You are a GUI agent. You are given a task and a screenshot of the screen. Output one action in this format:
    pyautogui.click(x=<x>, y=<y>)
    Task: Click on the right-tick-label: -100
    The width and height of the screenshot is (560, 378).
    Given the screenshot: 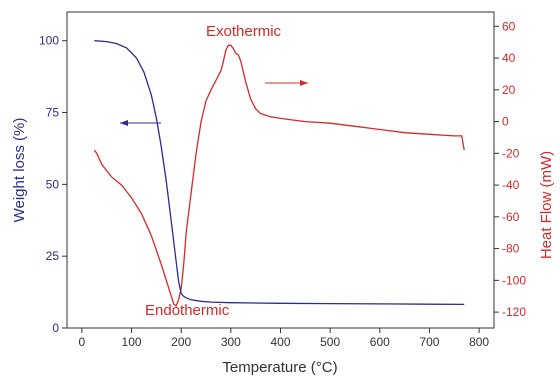 What is the action you would take?
    pyautogui.click(x=514, y=280)
    